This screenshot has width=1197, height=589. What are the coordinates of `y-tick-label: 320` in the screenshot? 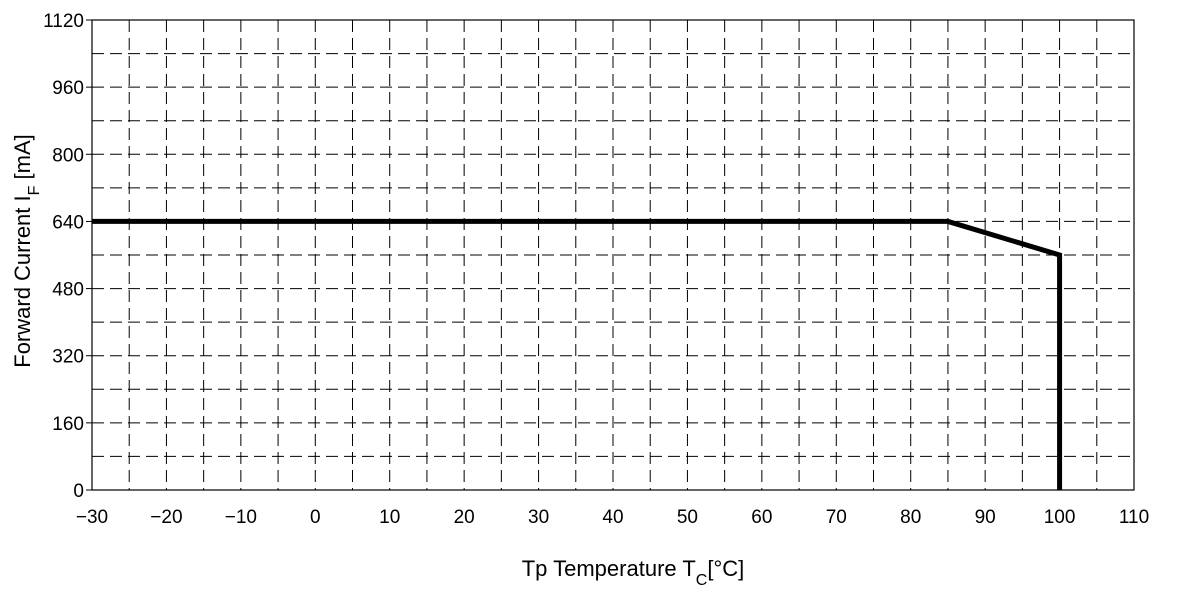 It's located at (68, 357).